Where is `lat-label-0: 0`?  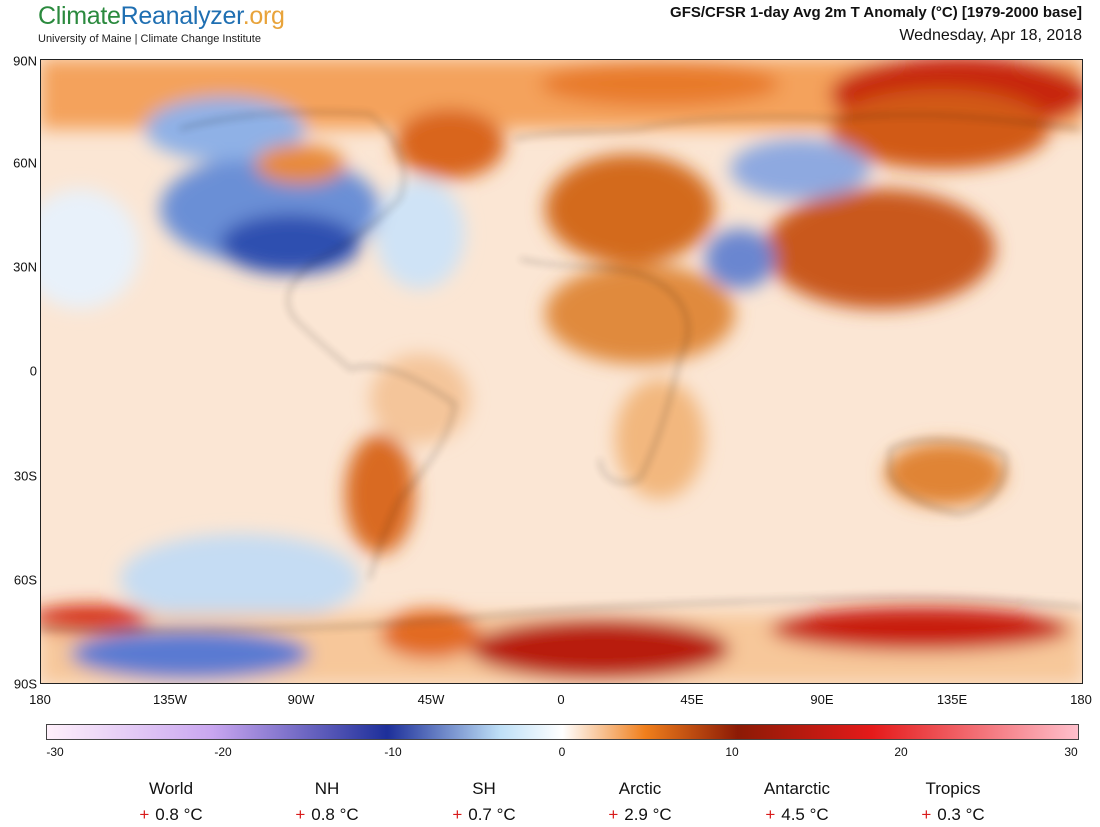 lat-label-0: 0 is located at coordinates (33, 371).